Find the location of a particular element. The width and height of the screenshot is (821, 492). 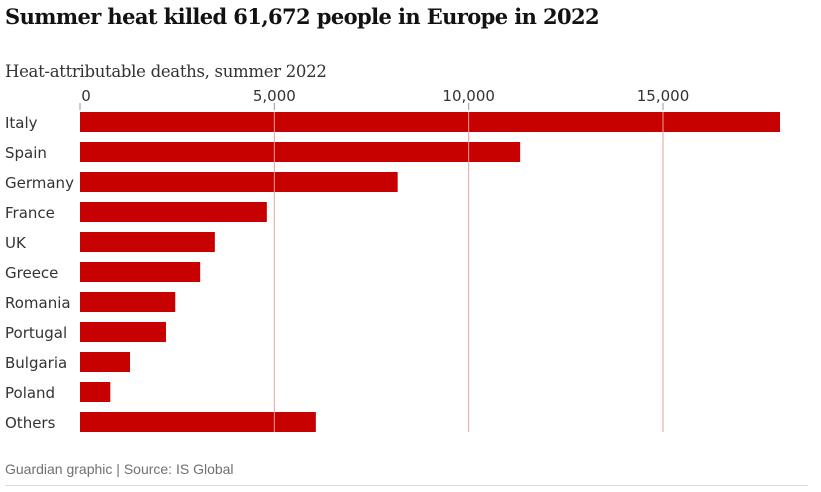

x-tick-label: 5,000 is located at coordinates (274, 96).